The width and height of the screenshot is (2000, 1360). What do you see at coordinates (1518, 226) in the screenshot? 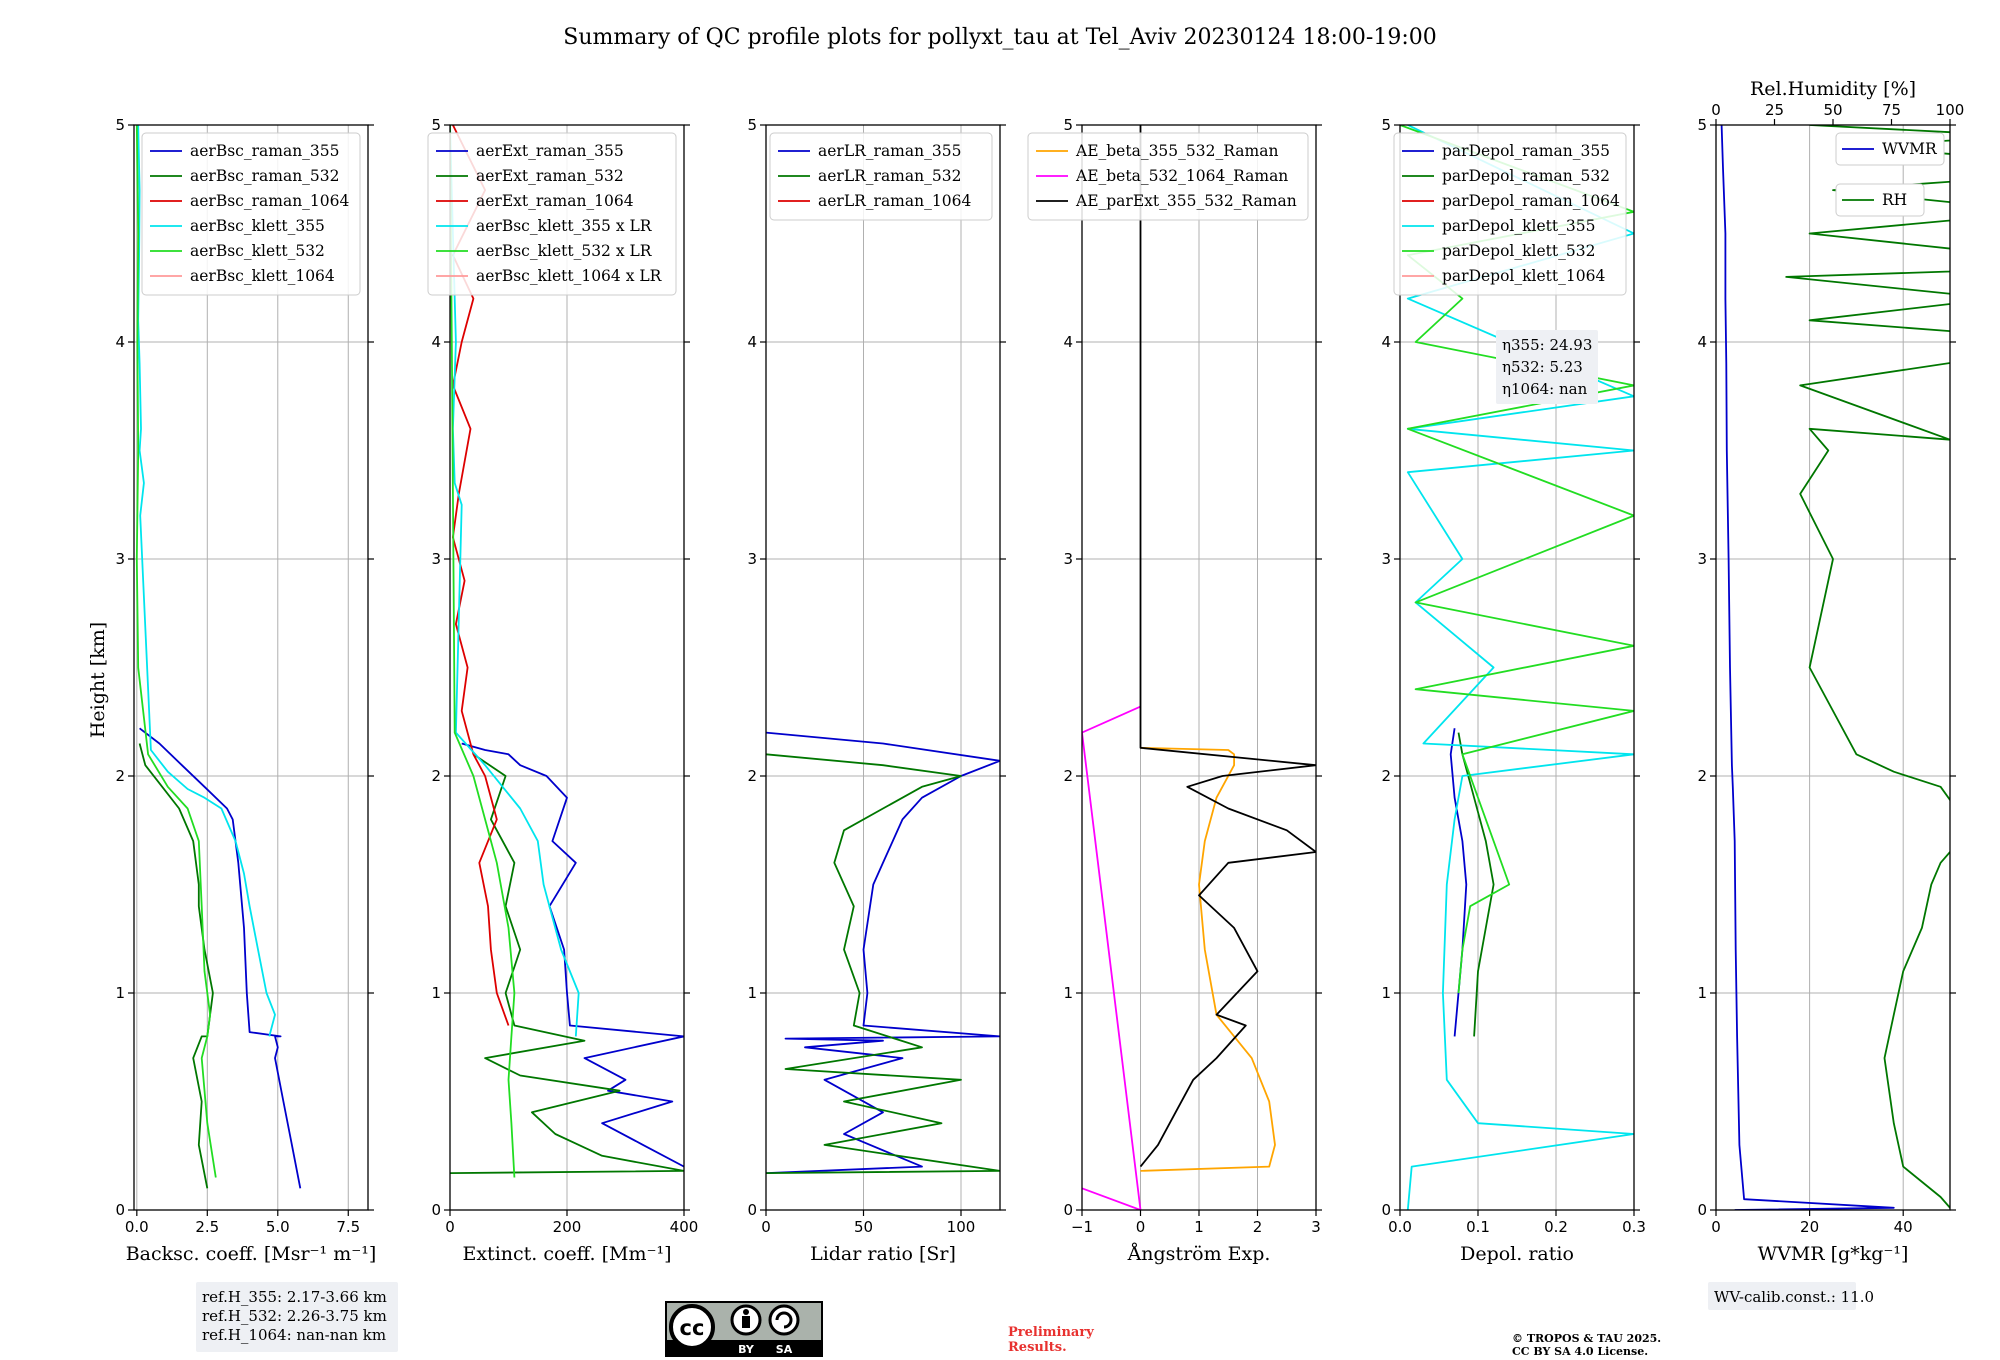
I see `legend-entry: parDepol_klett_355` at bounding box center [1518, 226].